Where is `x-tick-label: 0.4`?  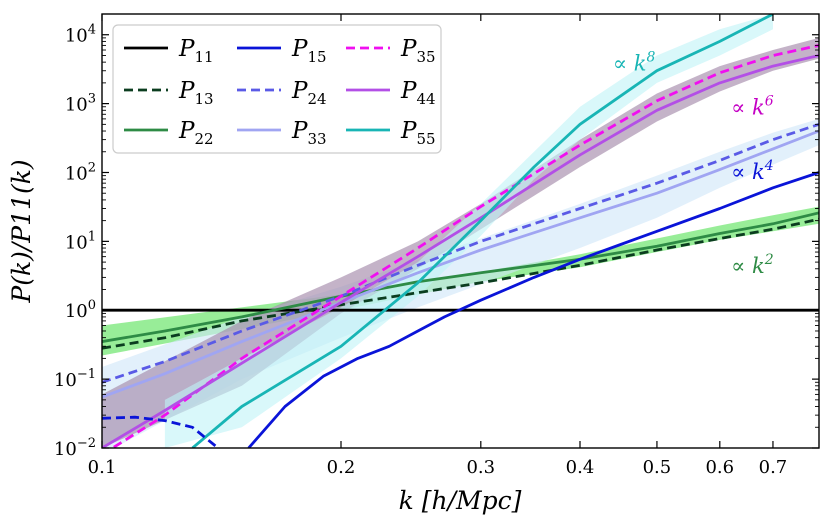 x-tick-label: 0.4 is located at coordinates (580, 467).